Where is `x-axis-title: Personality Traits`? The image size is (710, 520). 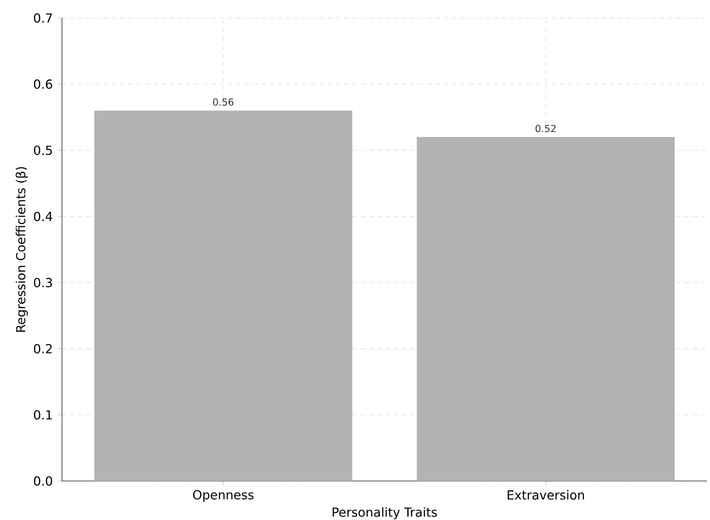 x-axis-title: Personality Traits is located at coordinates (384, 513).